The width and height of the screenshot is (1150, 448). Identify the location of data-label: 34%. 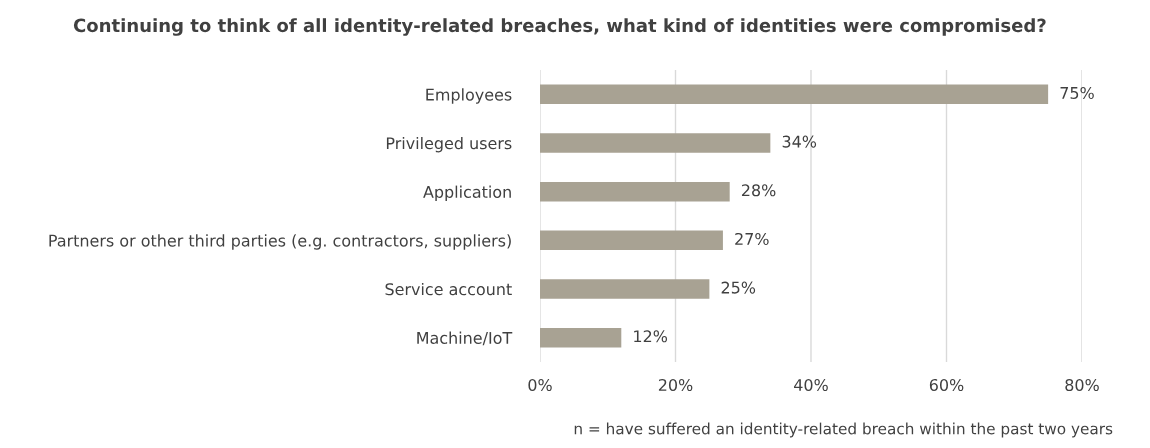
(799, 141).